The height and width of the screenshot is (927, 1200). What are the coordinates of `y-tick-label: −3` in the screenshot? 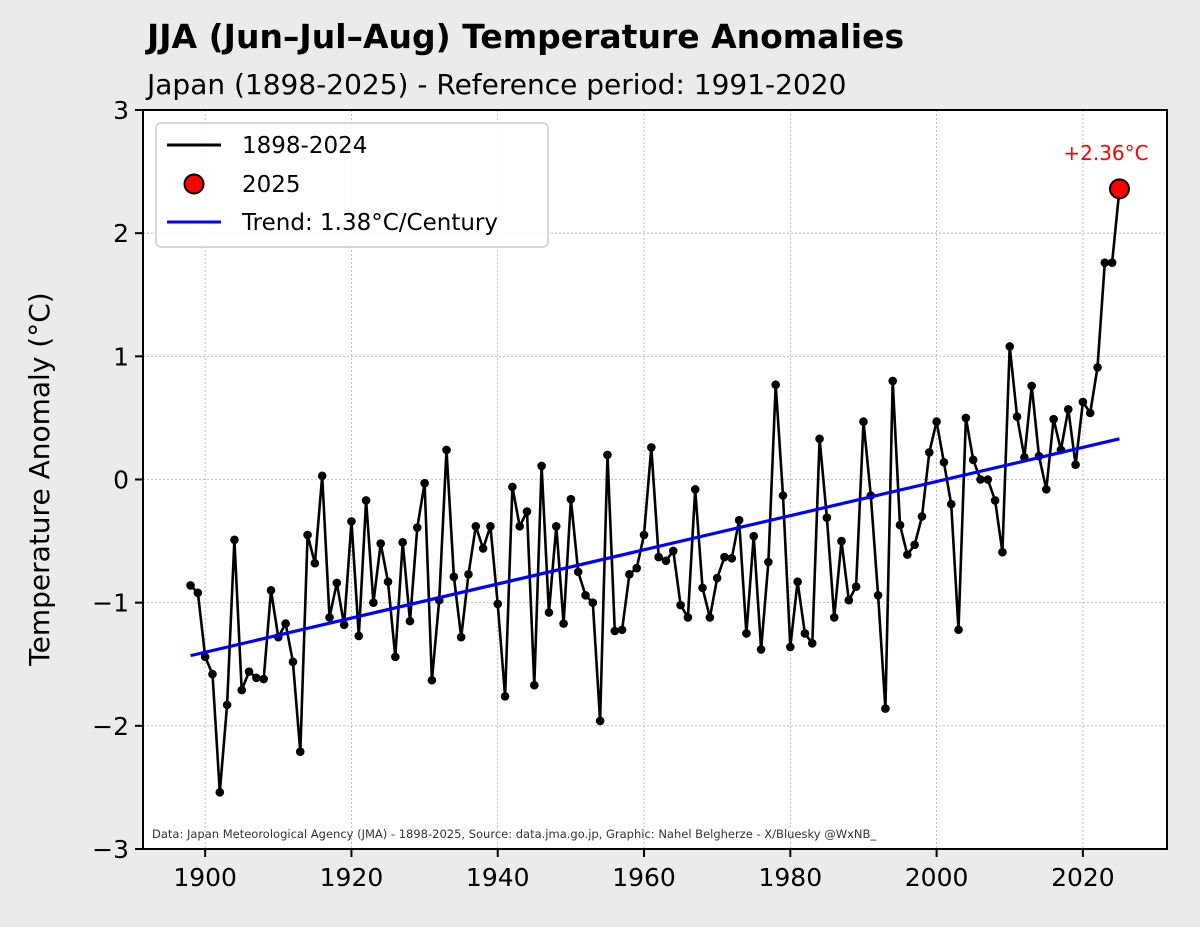 It's located at (110, 849).